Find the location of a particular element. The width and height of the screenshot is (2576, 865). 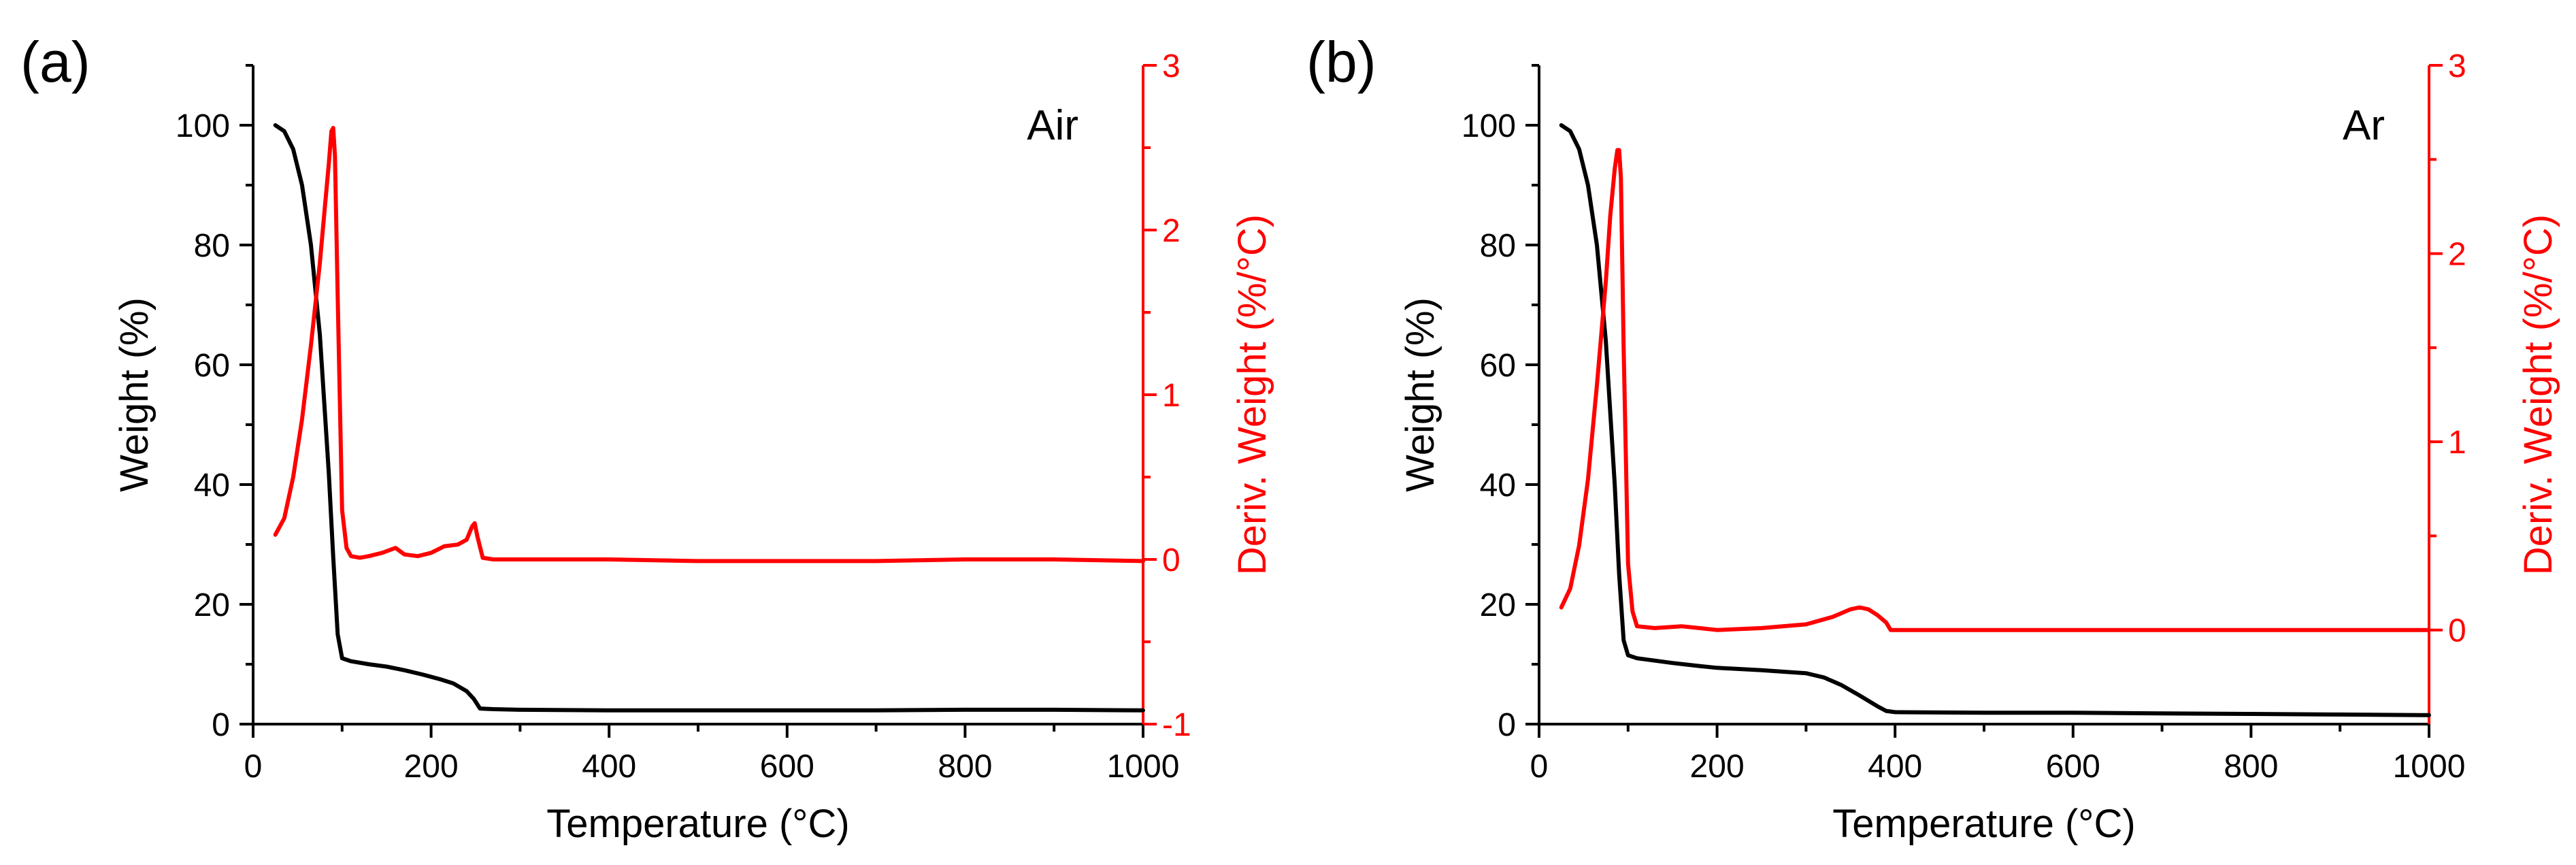

panel-label: (b) is located at coordinates (1341, 62).